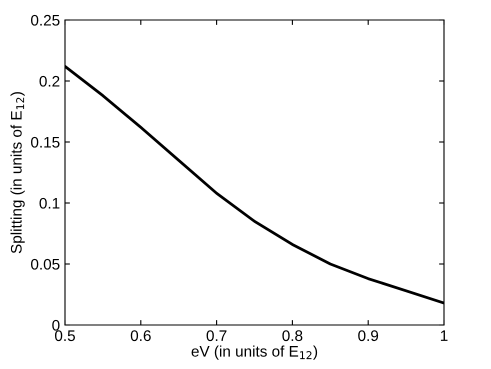 This screenshot has width=491, height=369. I want to click on x-tick-label: 0.7, so click(216, 336).